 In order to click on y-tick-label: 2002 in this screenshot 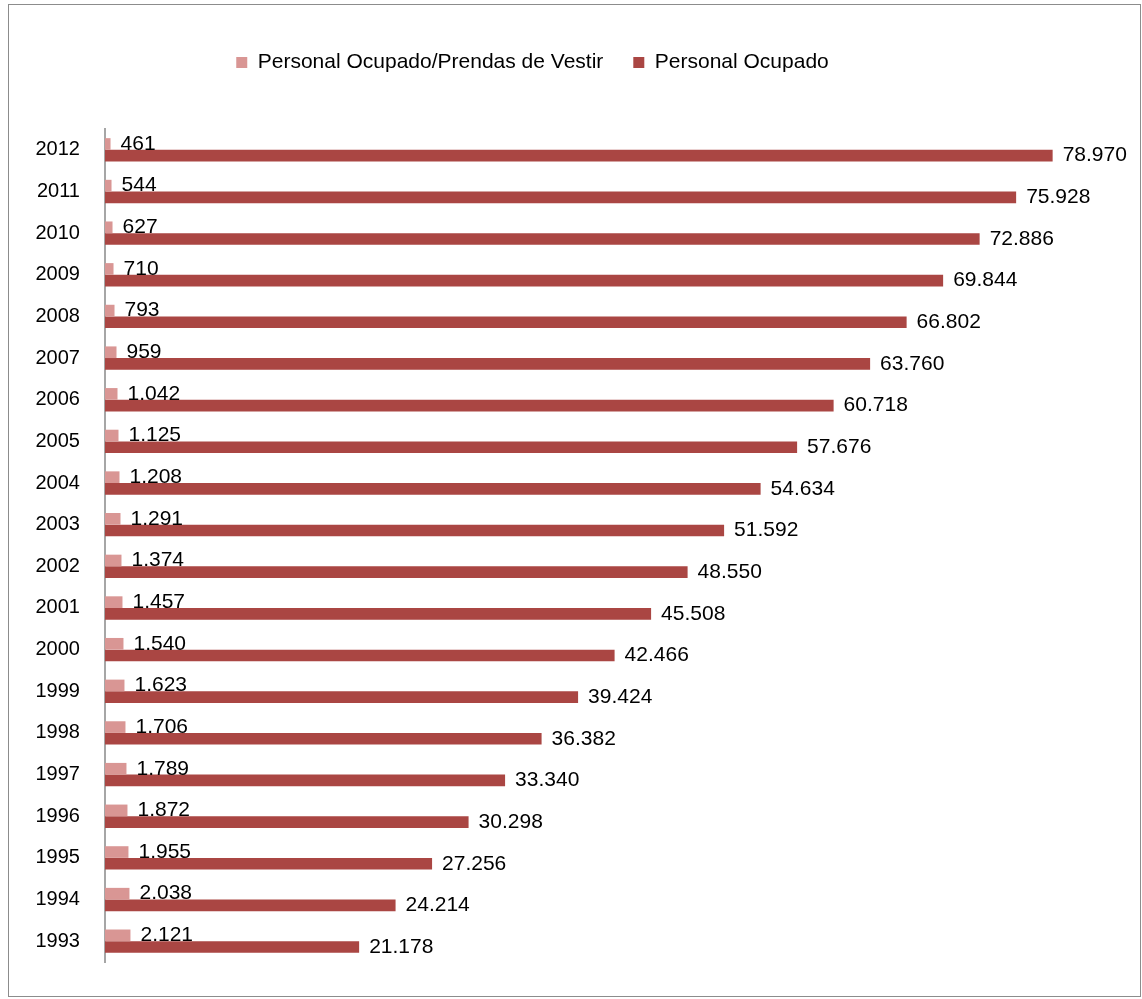, I will do `click(57, 564)`.